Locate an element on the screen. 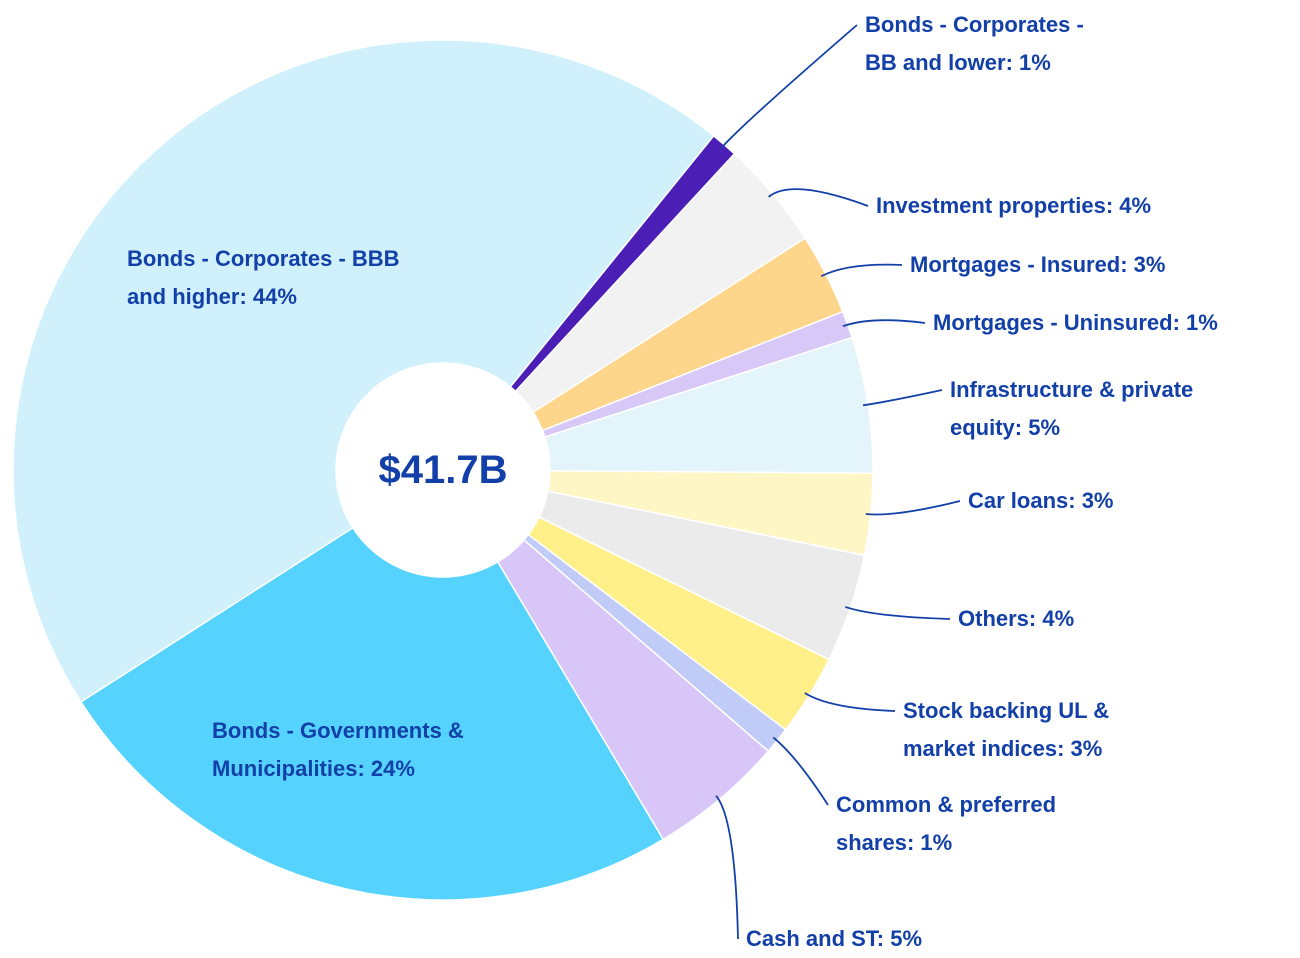  slice-label: Car loans: 3% is located at coordinates (1041, 500).